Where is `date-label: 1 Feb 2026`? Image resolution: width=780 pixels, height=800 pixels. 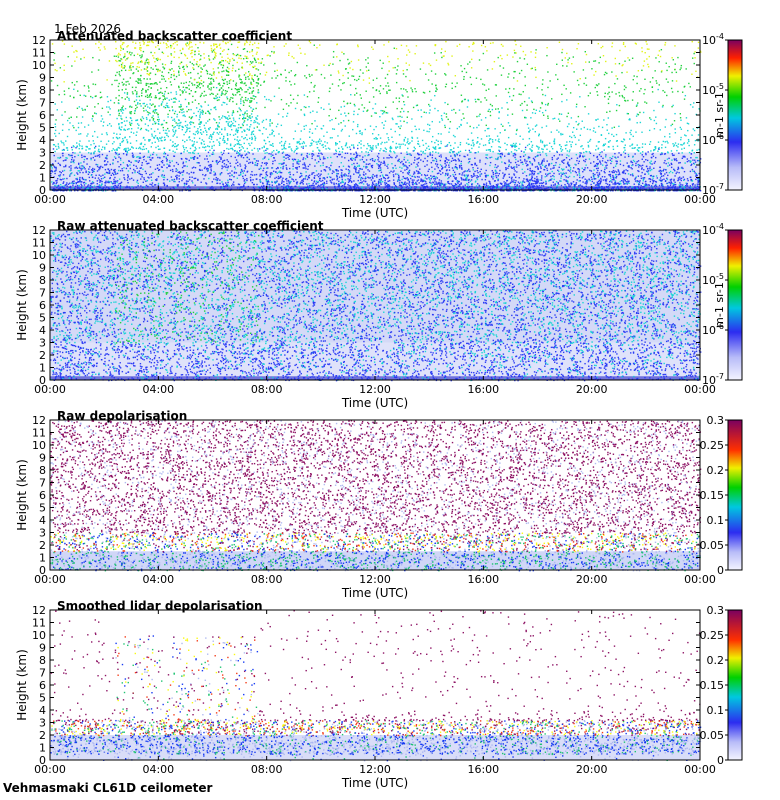 date-label: 1 Feb 2026 is located at coordinates (87, 29).